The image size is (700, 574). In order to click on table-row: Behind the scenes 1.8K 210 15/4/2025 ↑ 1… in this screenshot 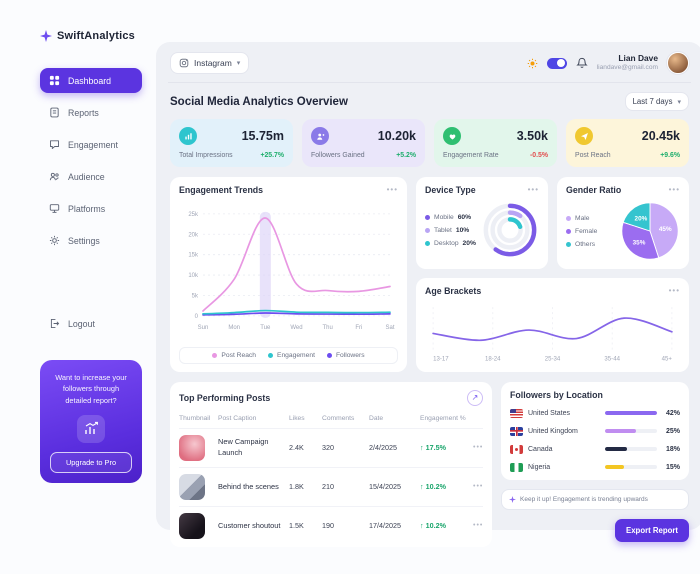, I will do `click(331, 483)`.